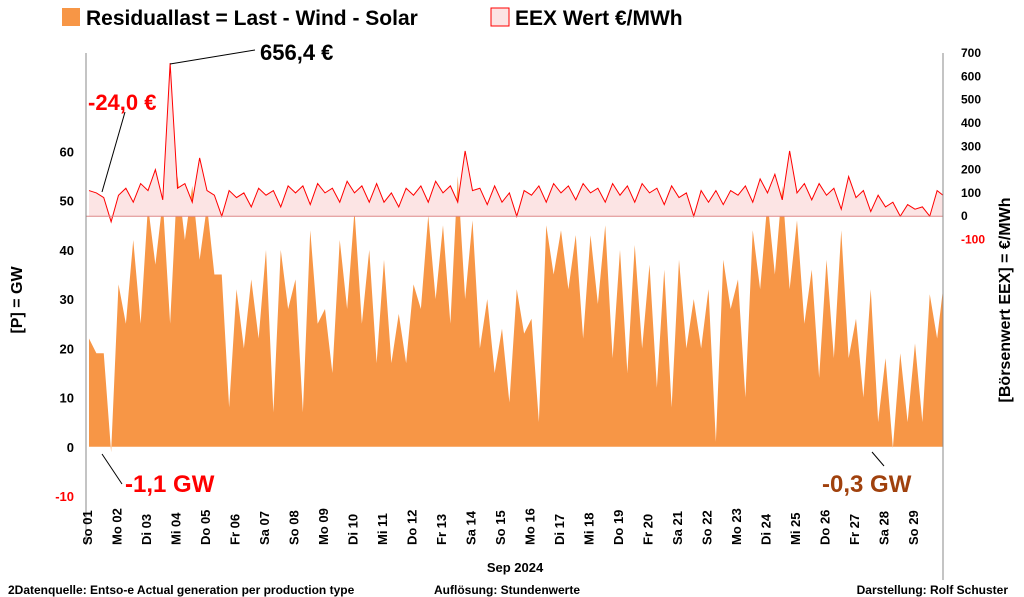  What do you see at coordinates (353, 529) in the screenshot?
I see `x-tick-label: Di 10` at bounding box center [353, 529].